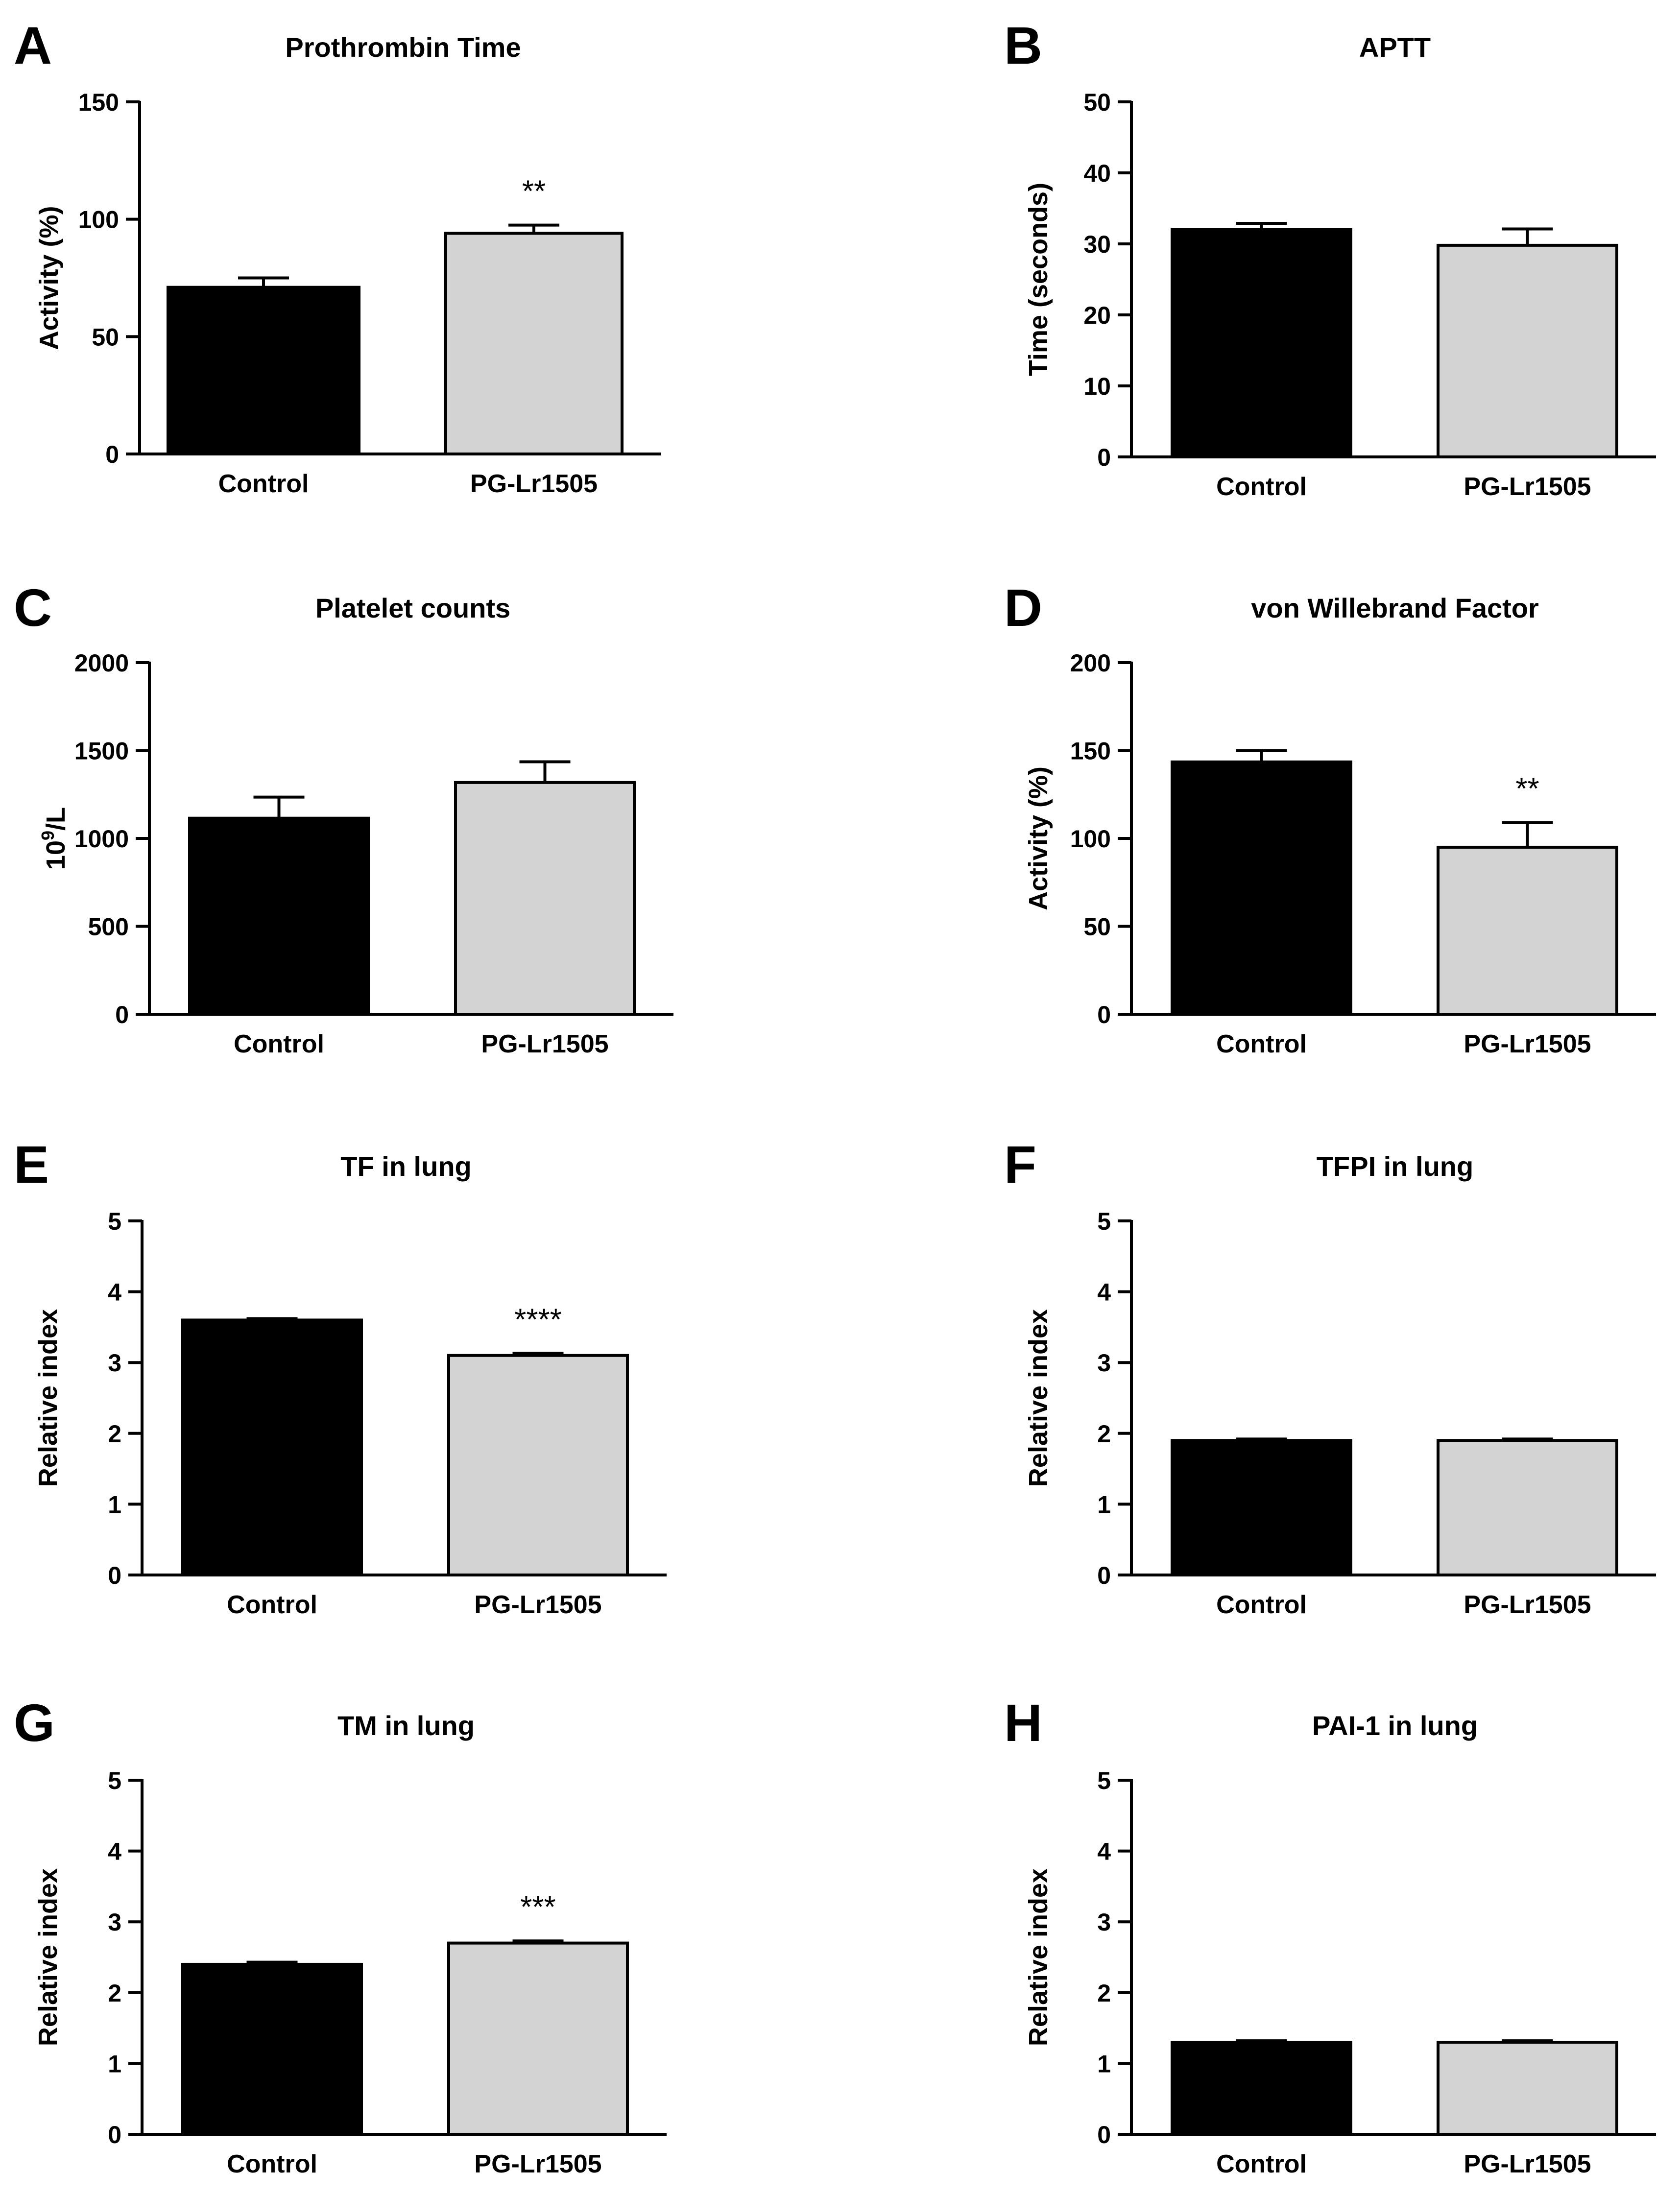 The image size is (1680, 2195). I want to click on panel-letter: C, so click(33, 607).